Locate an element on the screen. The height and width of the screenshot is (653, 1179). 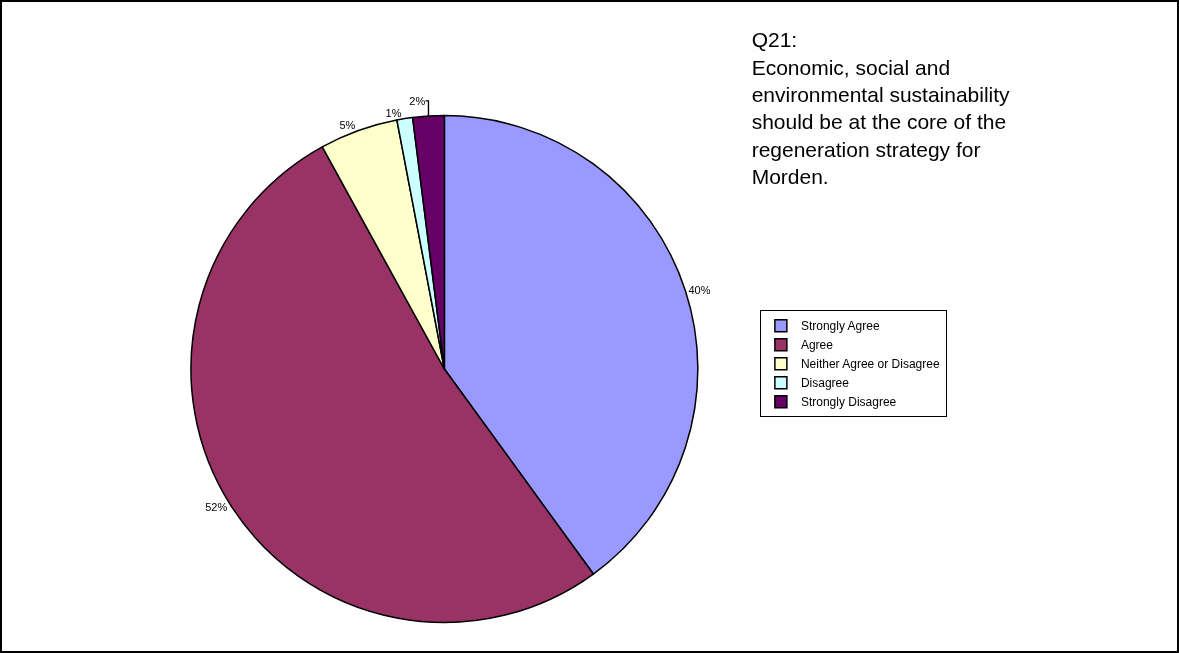
data-label: 2% is located at coordinates (417, 100).